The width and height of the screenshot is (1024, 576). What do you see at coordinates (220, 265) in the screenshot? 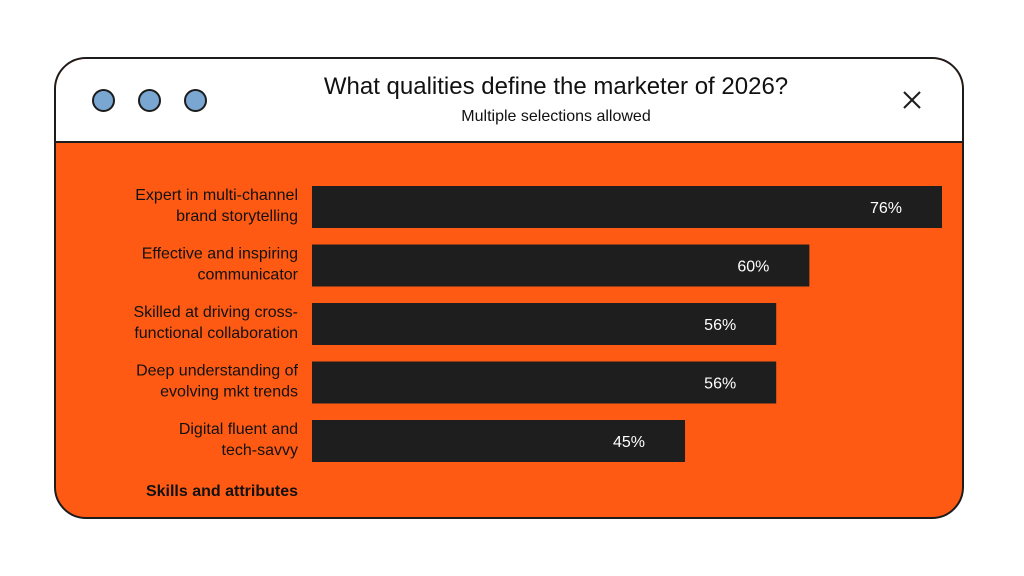
I see `category-label-2: Effective and inspiring communicator` at bounding box center [220, 265].